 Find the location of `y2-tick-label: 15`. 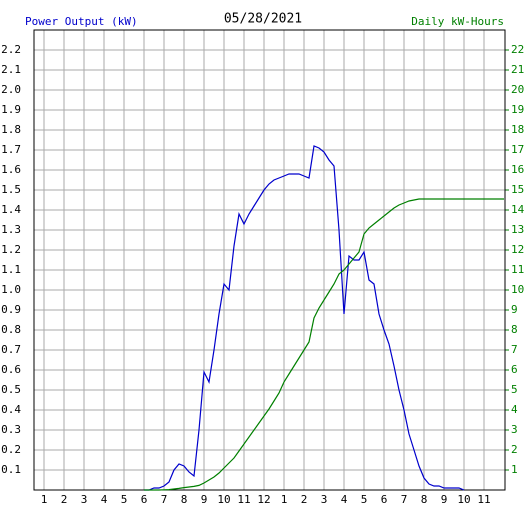

y2-tick-label: 15 is located at coordinates (517, 189).